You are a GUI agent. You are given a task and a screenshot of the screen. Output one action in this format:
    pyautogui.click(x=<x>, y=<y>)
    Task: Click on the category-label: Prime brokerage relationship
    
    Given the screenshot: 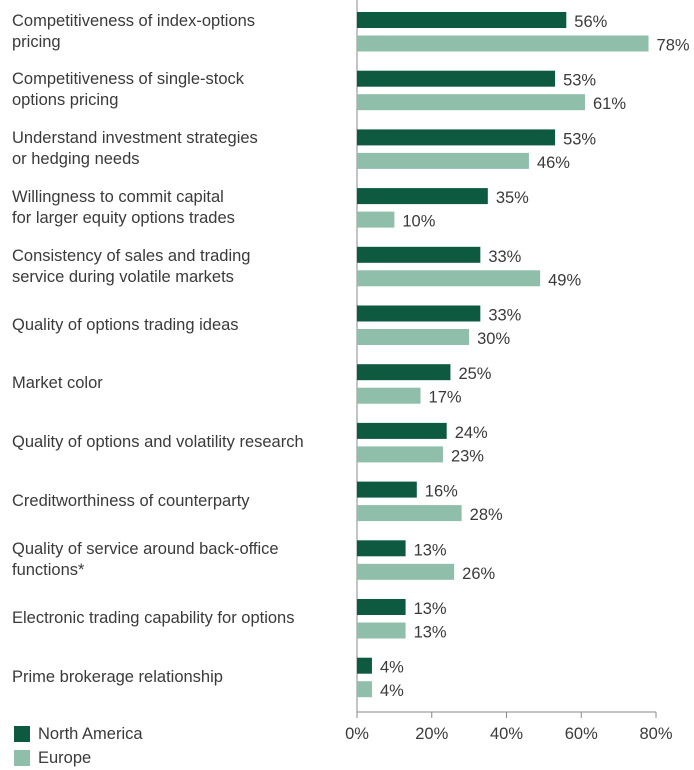 What is the action you would take?
    pyautogui.click(x=117, y=676)
    